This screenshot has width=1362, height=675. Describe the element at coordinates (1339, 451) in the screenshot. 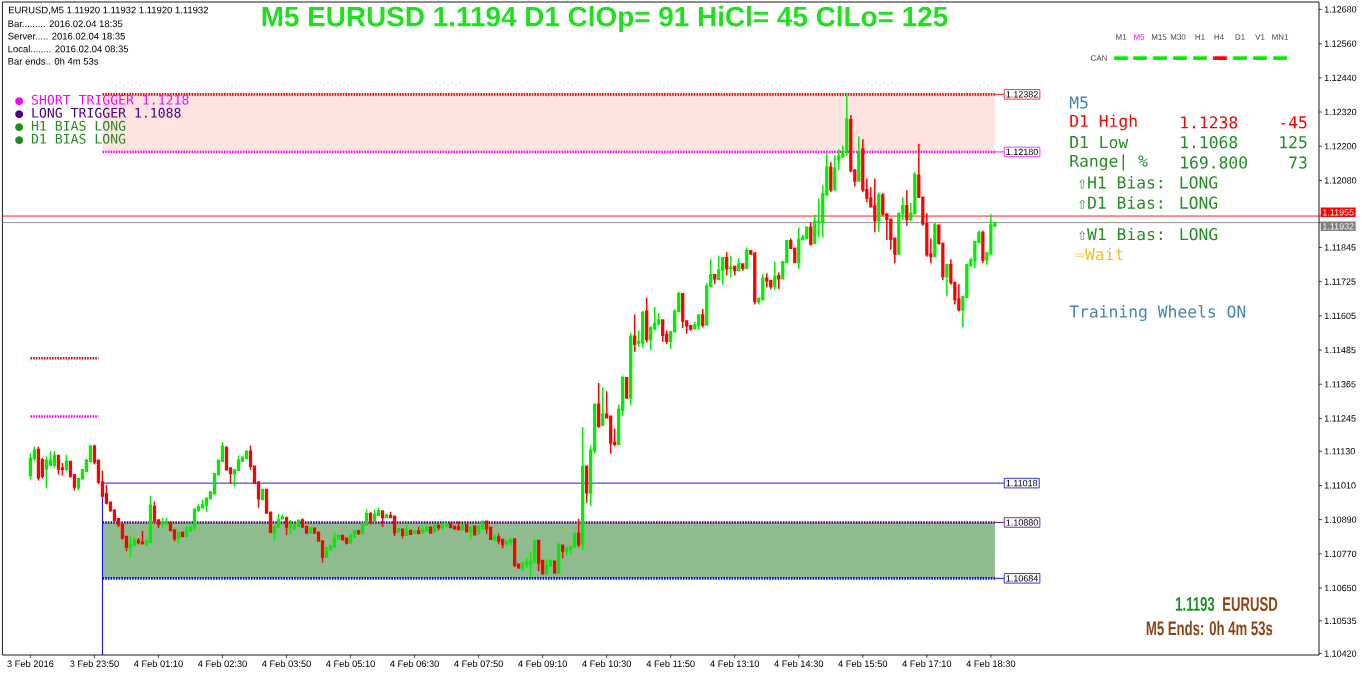

I see `y-tick-label: 1.11130` at that location.